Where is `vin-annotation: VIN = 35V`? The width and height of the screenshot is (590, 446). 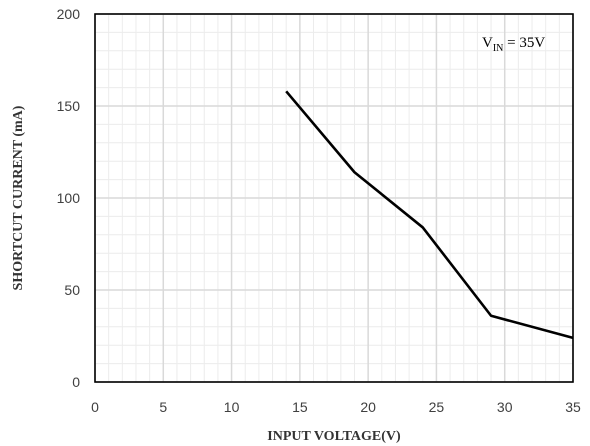
vin-annotation: VIN = 35V is located at coordinates (513, 44).